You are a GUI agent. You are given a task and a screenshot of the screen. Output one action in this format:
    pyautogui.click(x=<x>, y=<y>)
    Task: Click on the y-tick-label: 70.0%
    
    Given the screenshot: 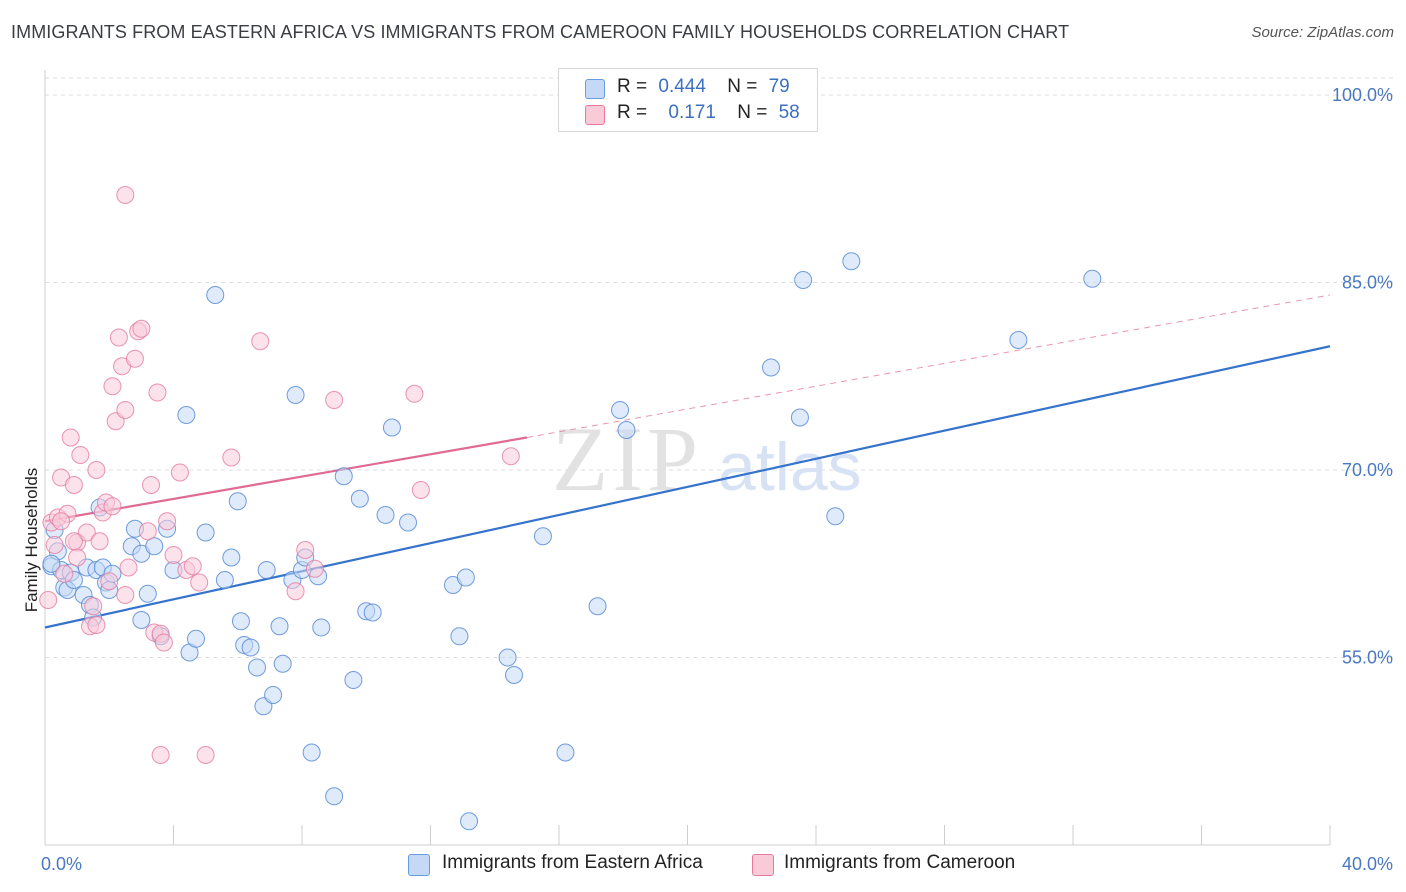 What is the action you would take?
    pyautogui.click(x=1367, y=470)
    